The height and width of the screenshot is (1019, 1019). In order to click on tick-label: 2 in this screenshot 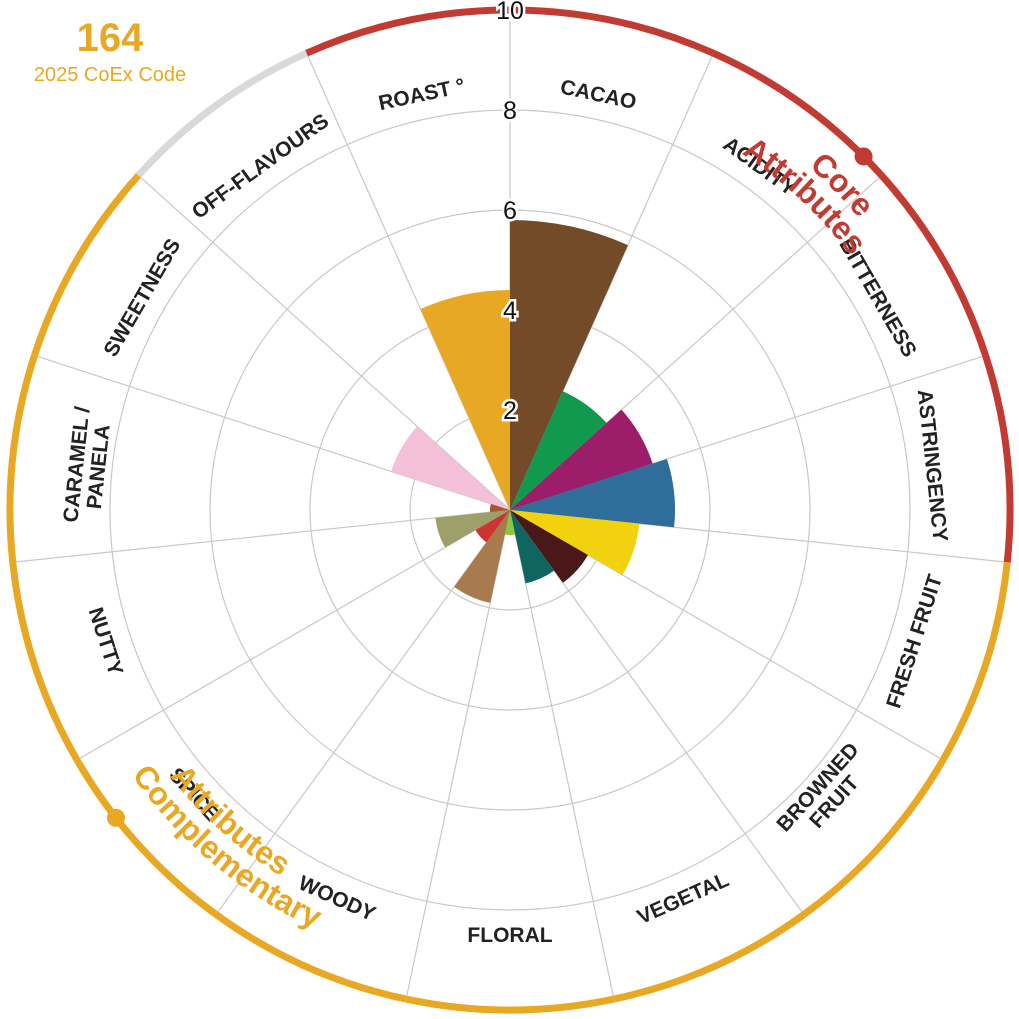, I will do `click(510, 411)`.